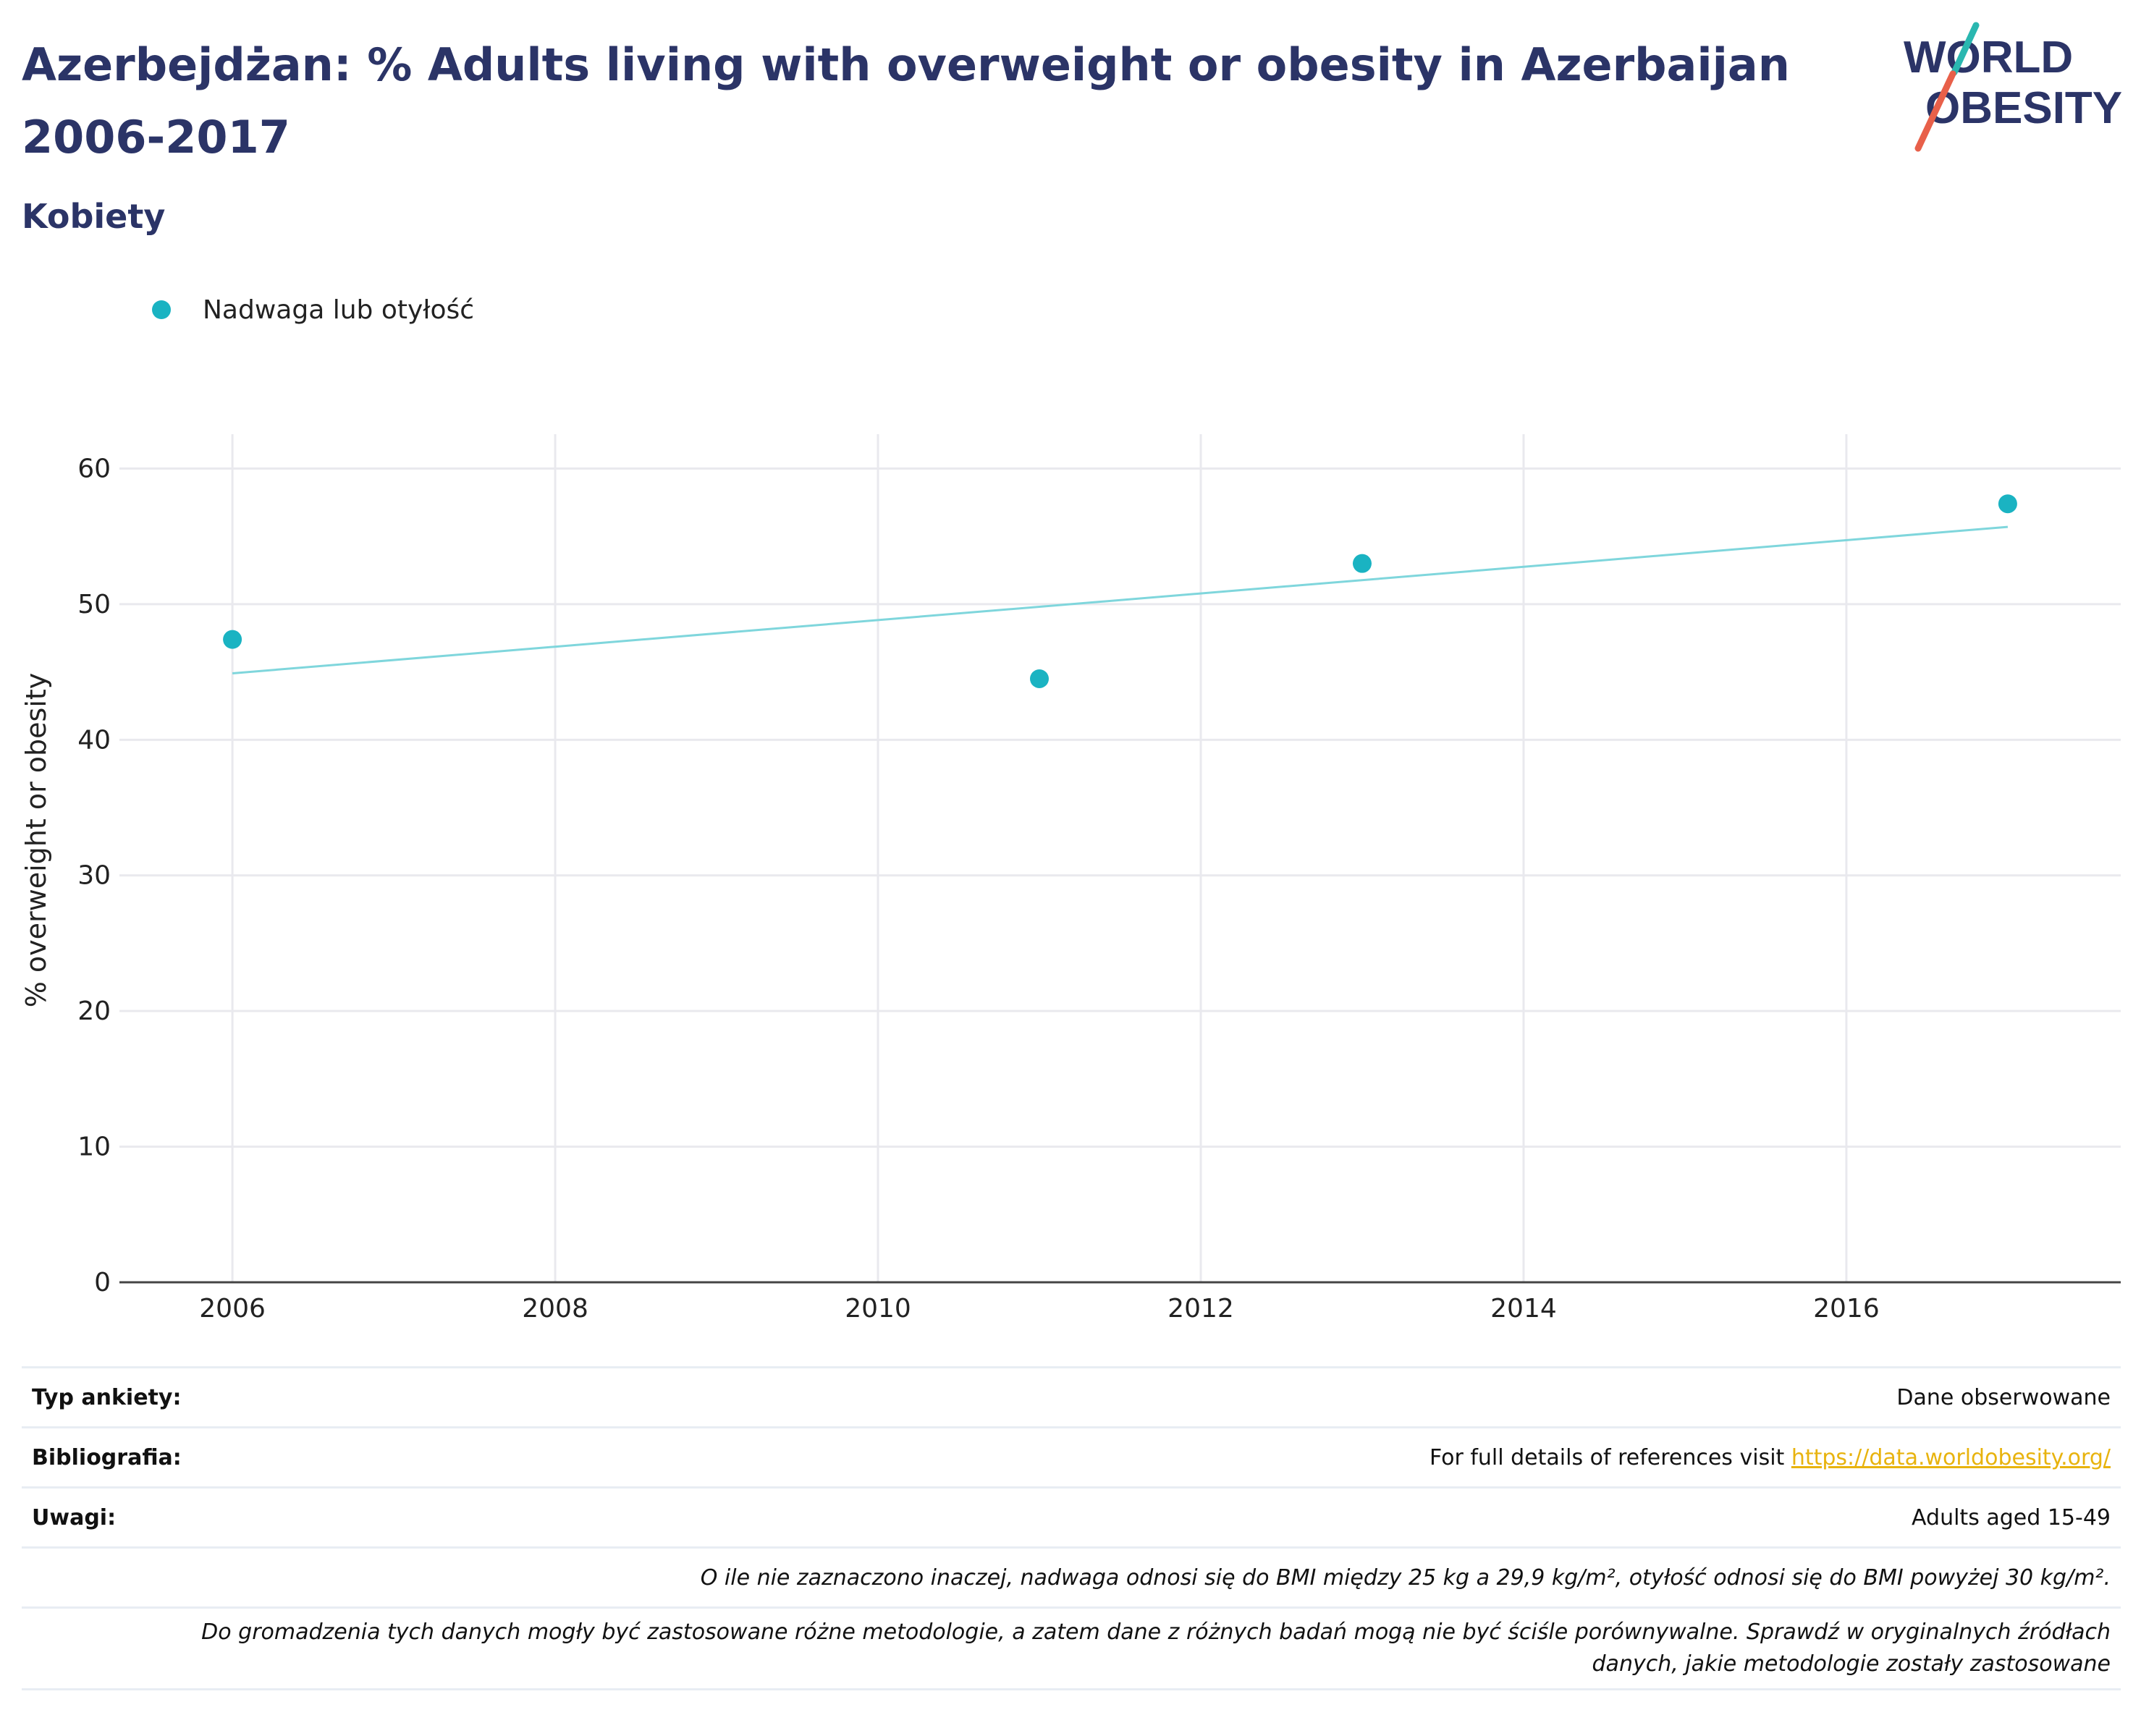 The width and height of the screenshot is (2141, 1736). What do you see at coordinates (74, 1517) in the screenshot?
I see `notes-label: Uwagi:` at bounding box center [74, 1517].